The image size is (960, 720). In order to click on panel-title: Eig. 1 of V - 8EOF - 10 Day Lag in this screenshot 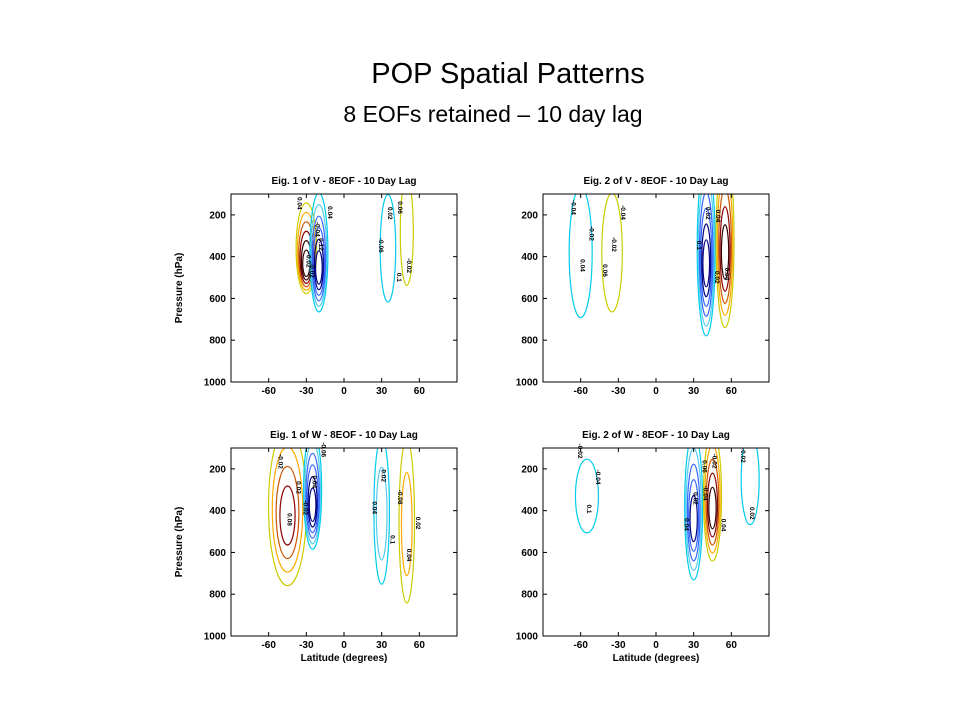, I will do `click(343, 181)`.